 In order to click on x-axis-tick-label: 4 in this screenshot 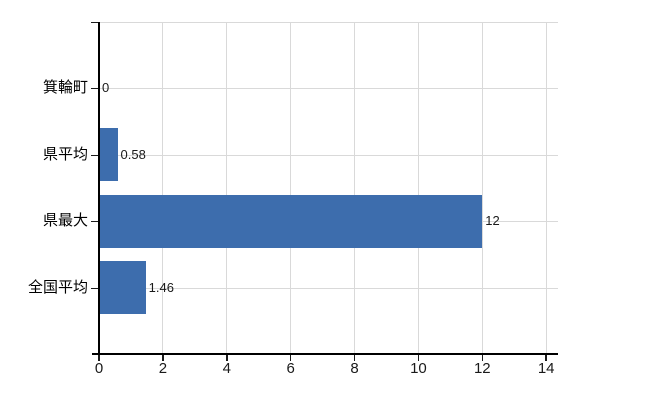, I will do `click(226, 368)`.